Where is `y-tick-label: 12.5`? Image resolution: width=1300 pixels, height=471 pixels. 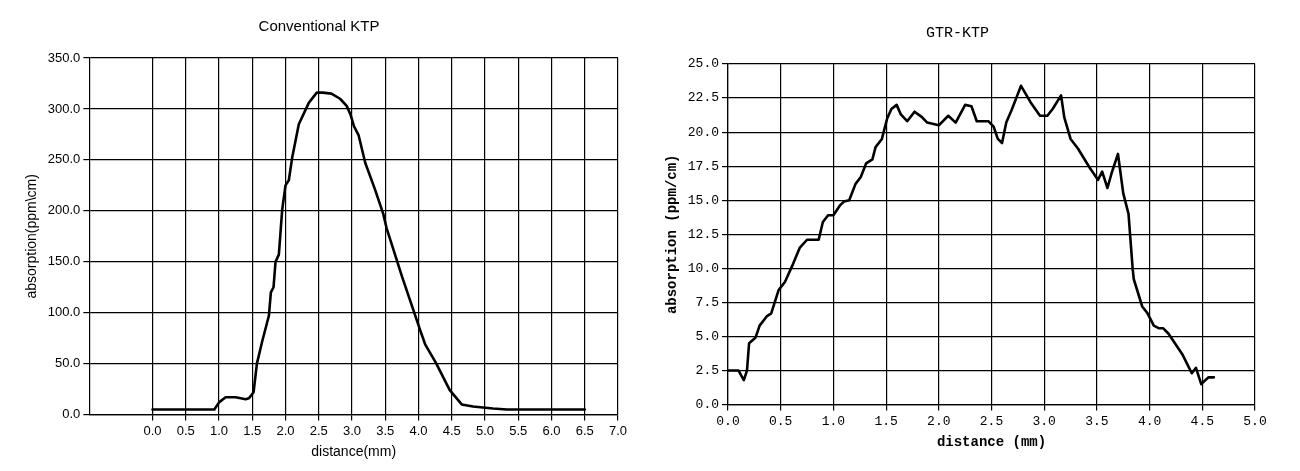 y-tick-label: 12.5 is located at coordinates (703, 234).